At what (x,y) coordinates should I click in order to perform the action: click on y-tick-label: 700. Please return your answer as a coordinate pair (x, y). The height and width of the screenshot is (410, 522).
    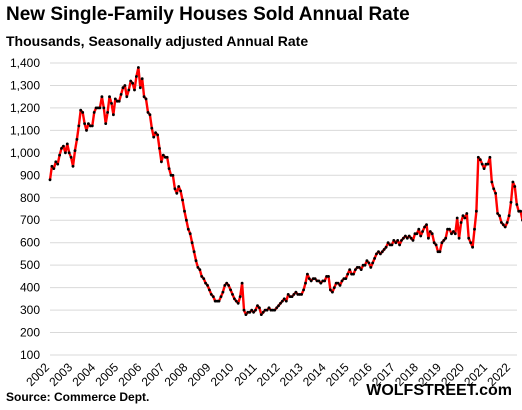
    Looking at the image, I should click on (30, 220).